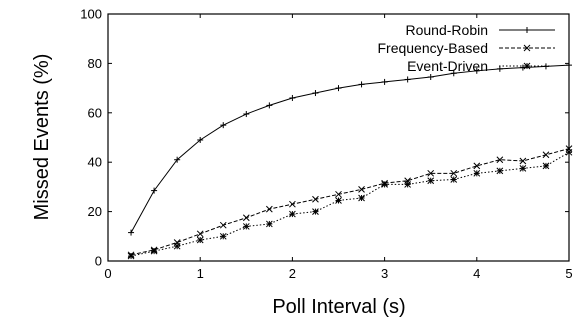 The height and width of the screenshot is (324, 579). Describe the element at coordinates (200, 273) in the screenshot. I see `x-tick-label: 1` at that location.